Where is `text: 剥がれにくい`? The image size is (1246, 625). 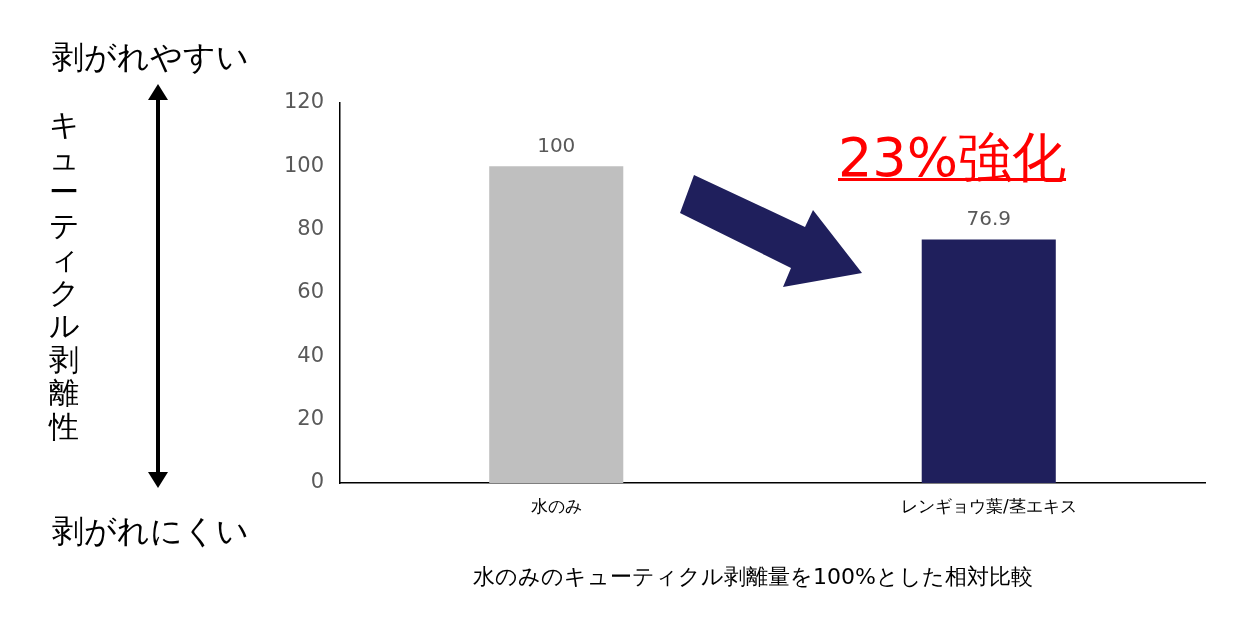 text: 剥がれにくい is located at coordinates (150, 531).